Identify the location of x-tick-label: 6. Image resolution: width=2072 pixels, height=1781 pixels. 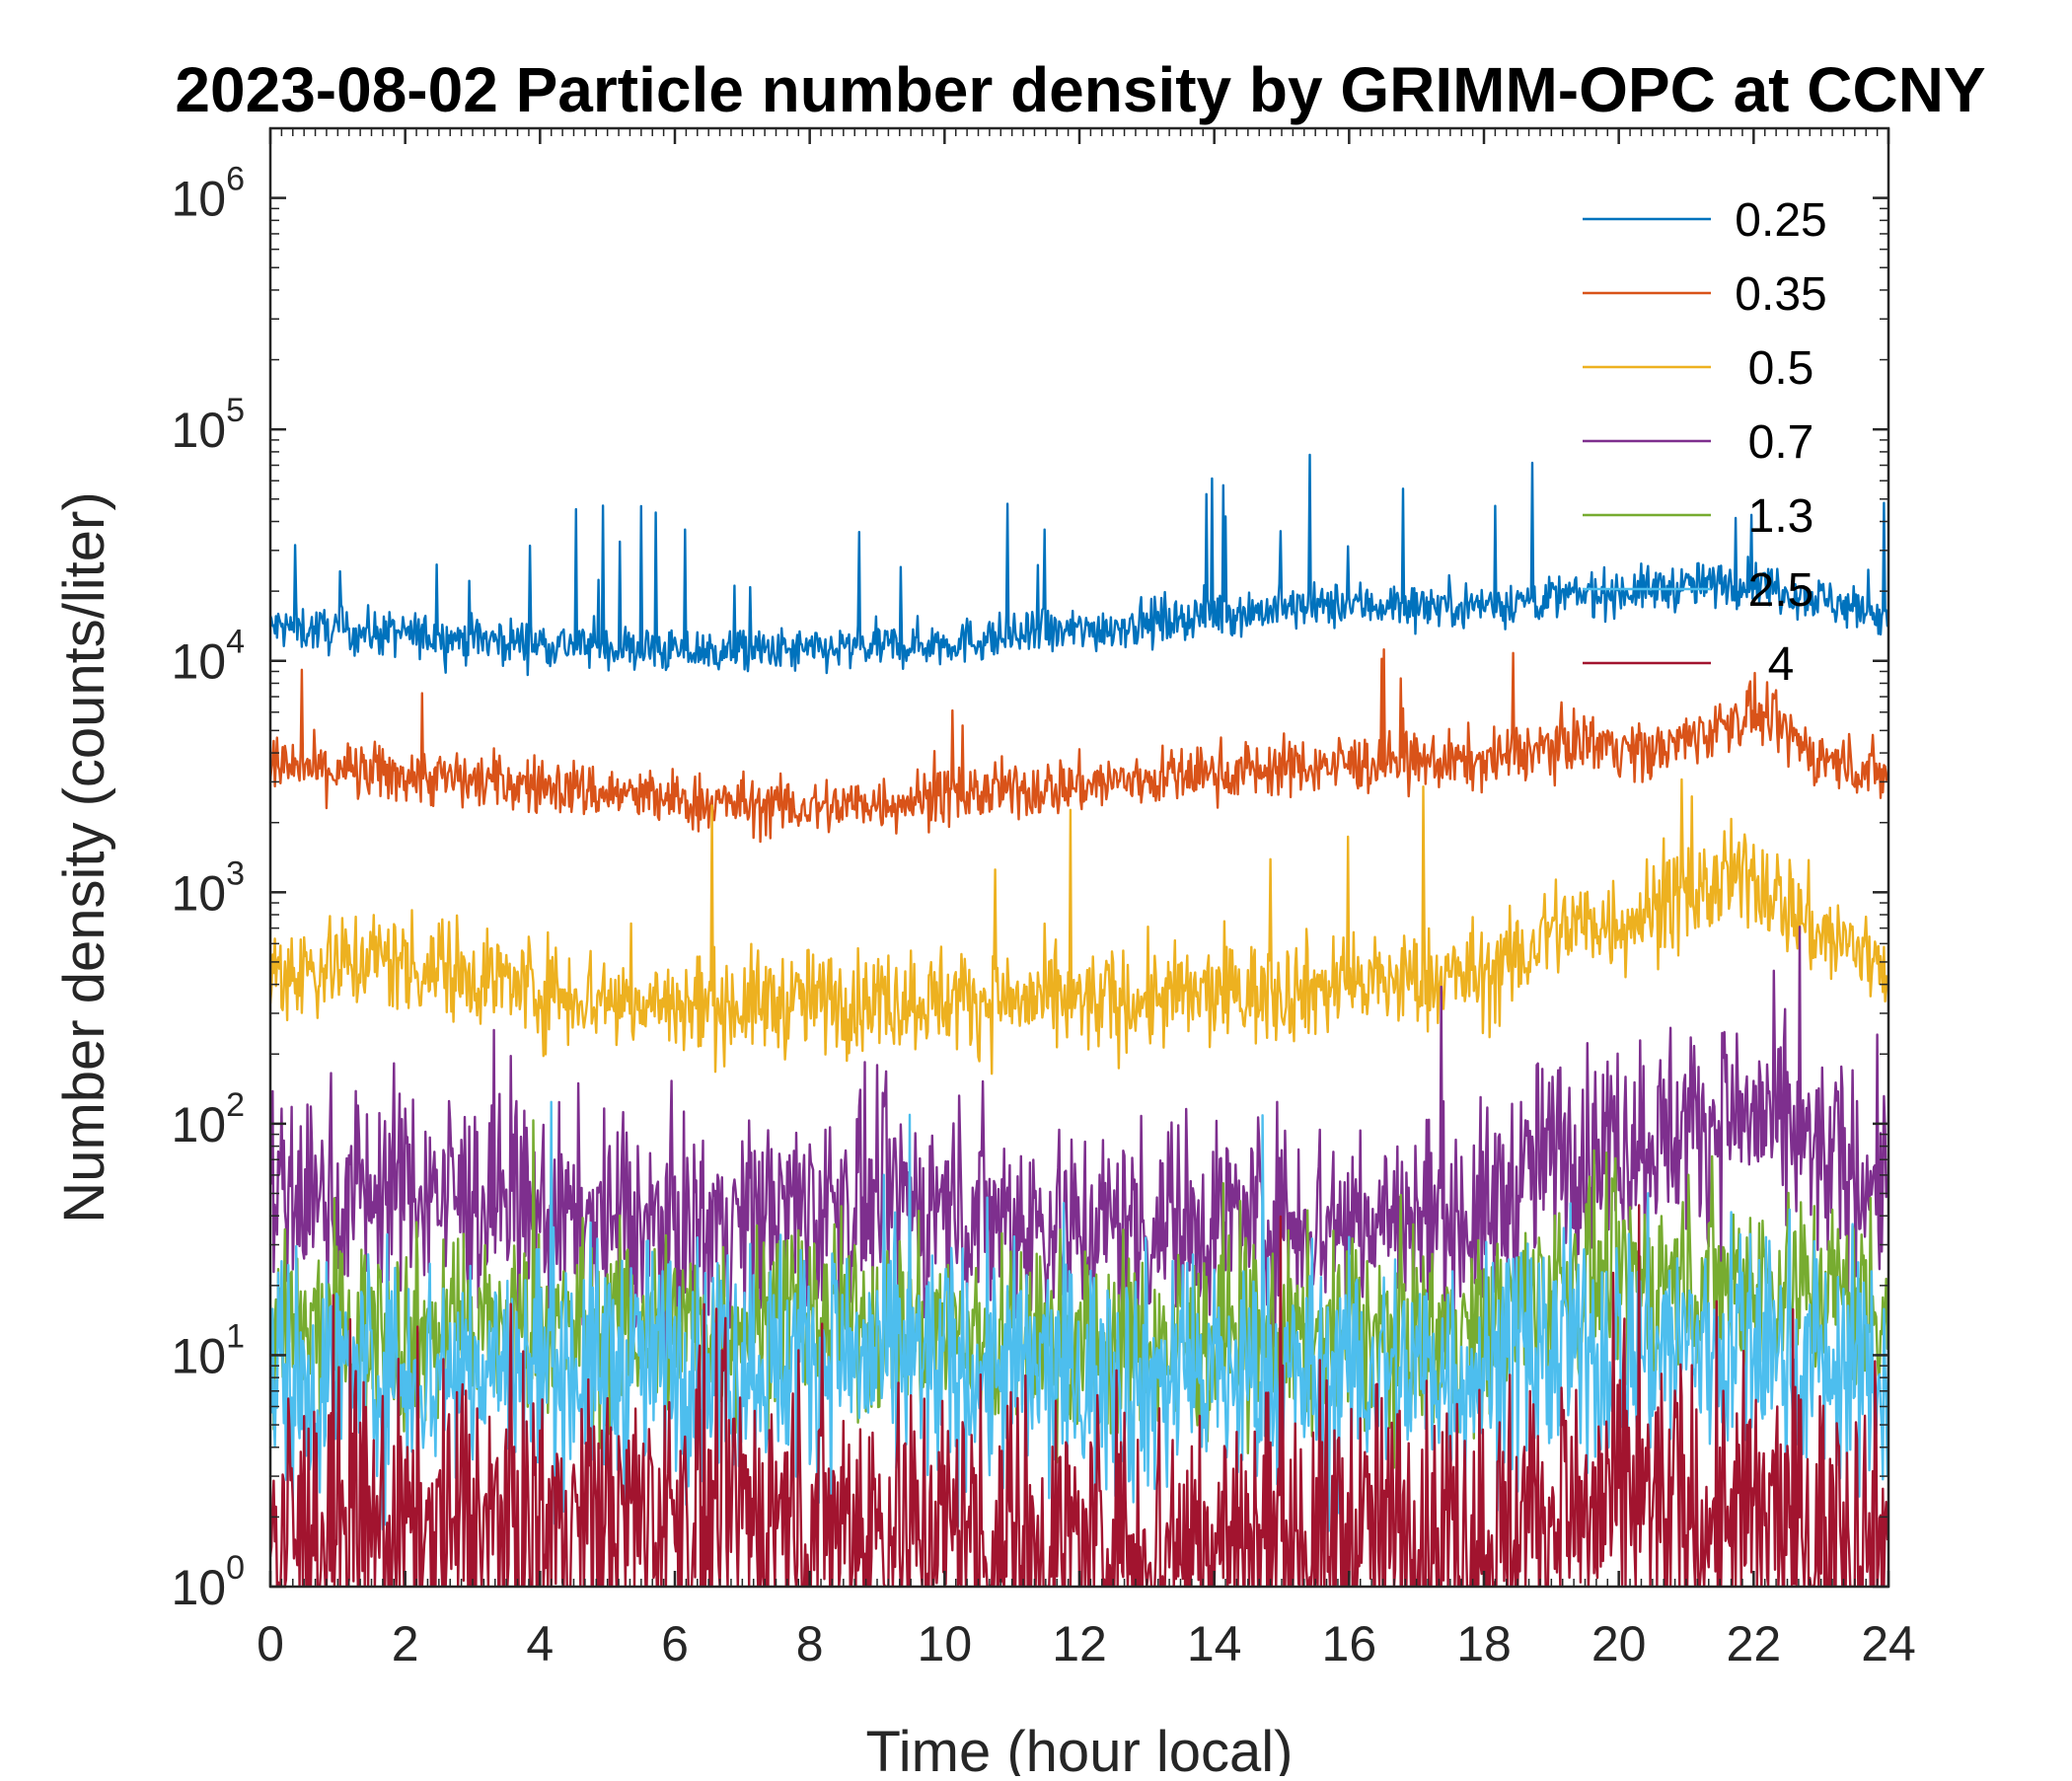
(675, 1643).